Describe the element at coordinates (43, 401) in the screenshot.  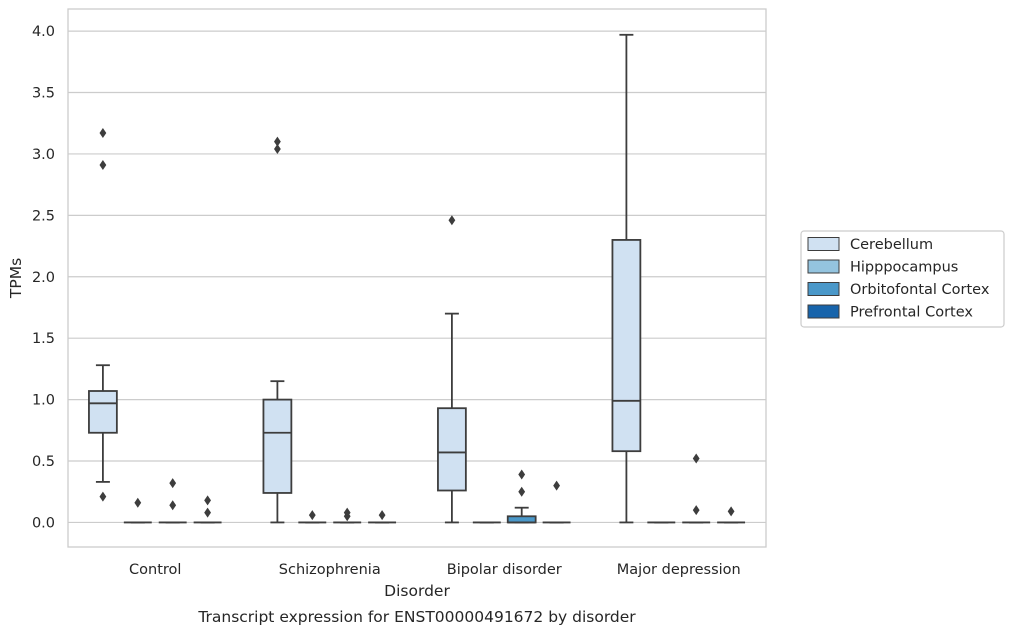
I see `y-tick-label: 1.0` at that location.